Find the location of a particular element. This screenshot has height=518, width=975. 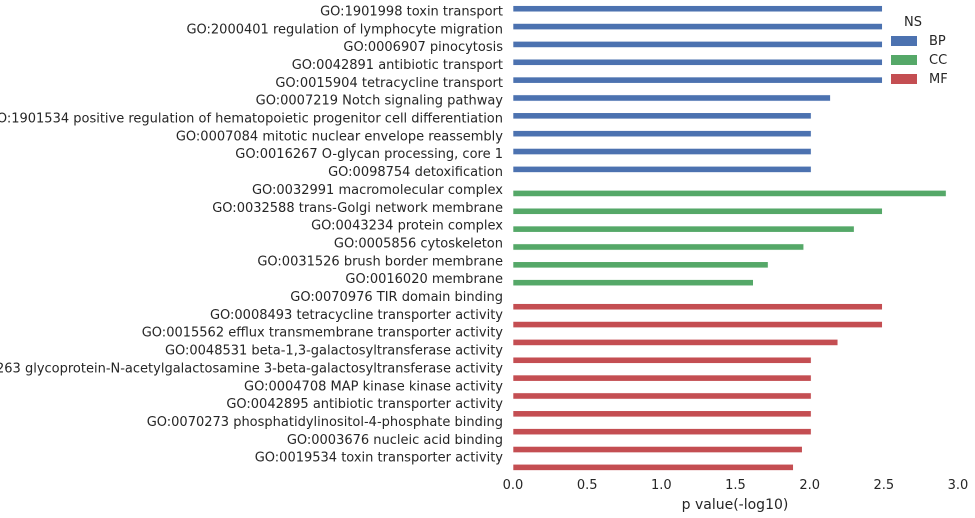

category-label: GO:0032991 macromolecular complex is located at coordinates (377, 190).